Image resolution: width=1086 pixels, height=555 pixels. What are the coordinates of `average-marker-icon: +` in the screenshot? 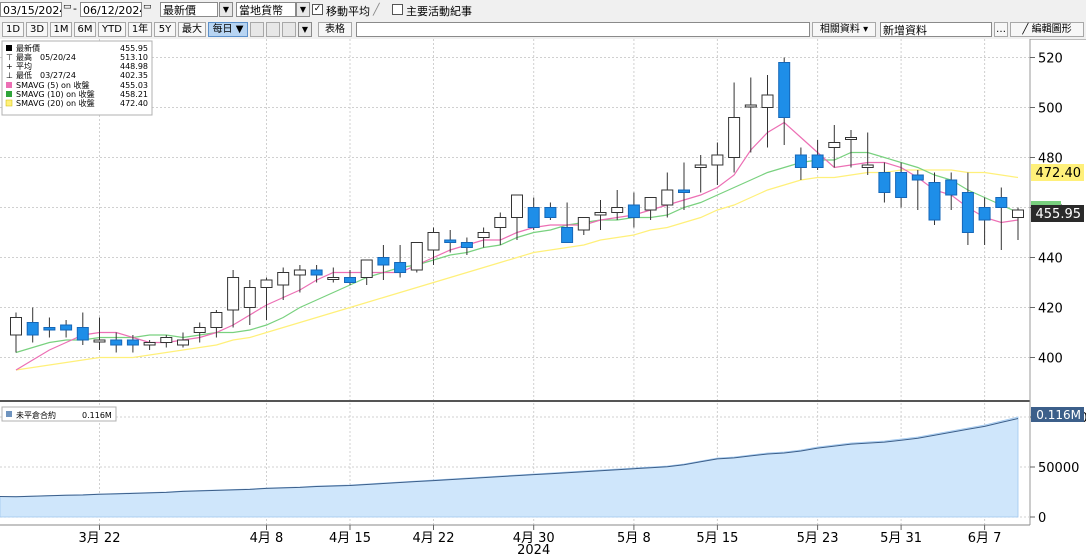 It's located at (9, 66).